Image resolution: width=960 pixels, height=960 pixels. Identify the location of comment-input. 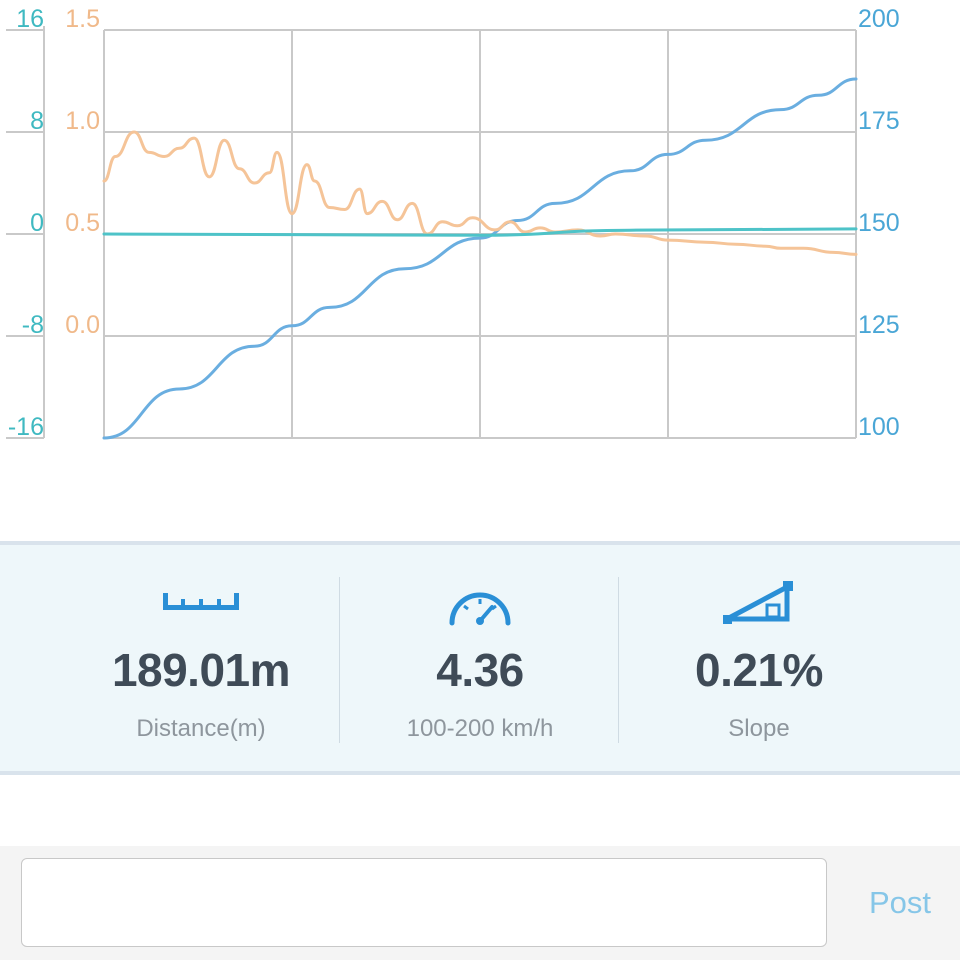
(424, 902).